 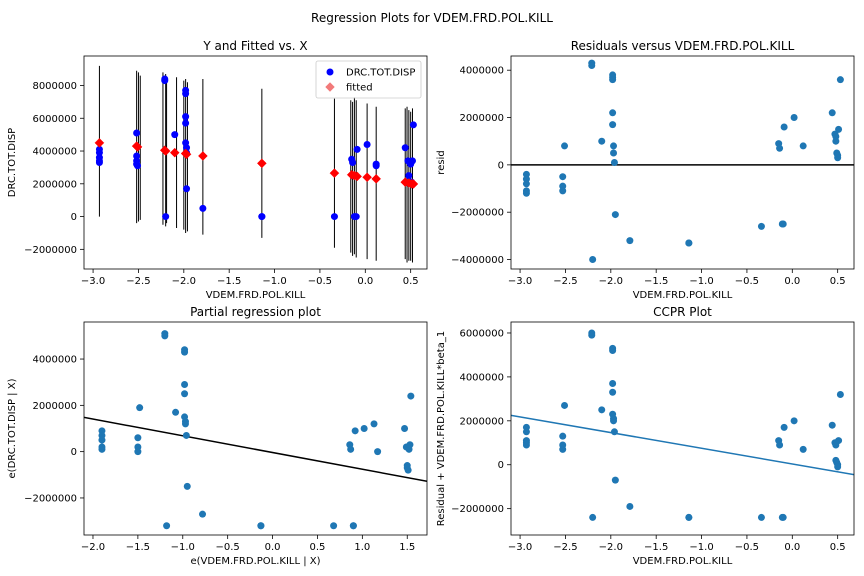 I want to click on legend-marker-fitted, so click(x=330, y=87).